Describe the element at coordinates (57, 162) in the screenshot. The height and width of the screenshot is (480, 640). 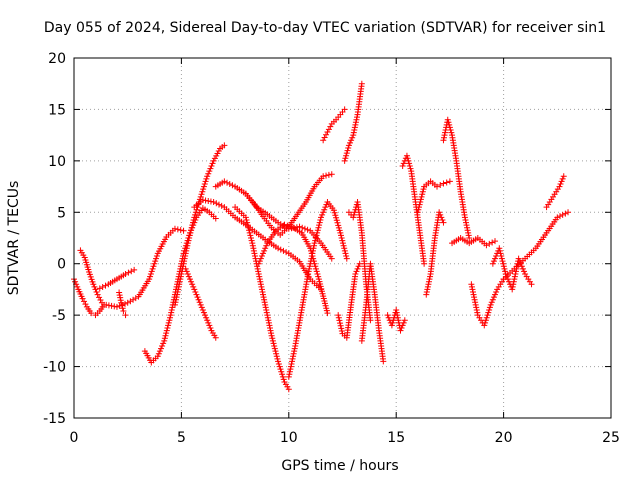
I see `y-tick-label: 10` at that location.